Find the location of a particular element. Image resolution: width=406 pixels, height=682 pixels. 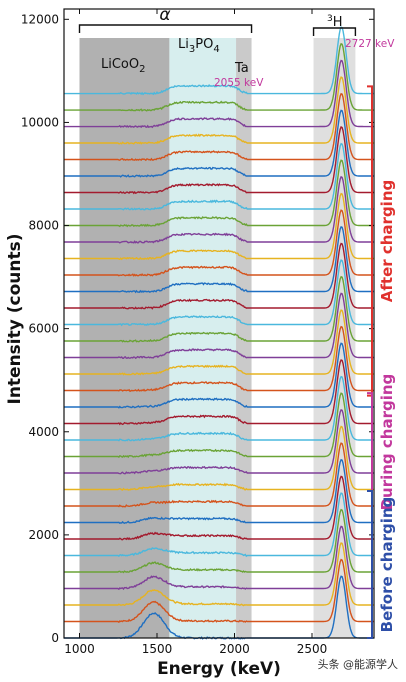

y-tick-label-12000: 12000 is located at coordinates (40, 19).